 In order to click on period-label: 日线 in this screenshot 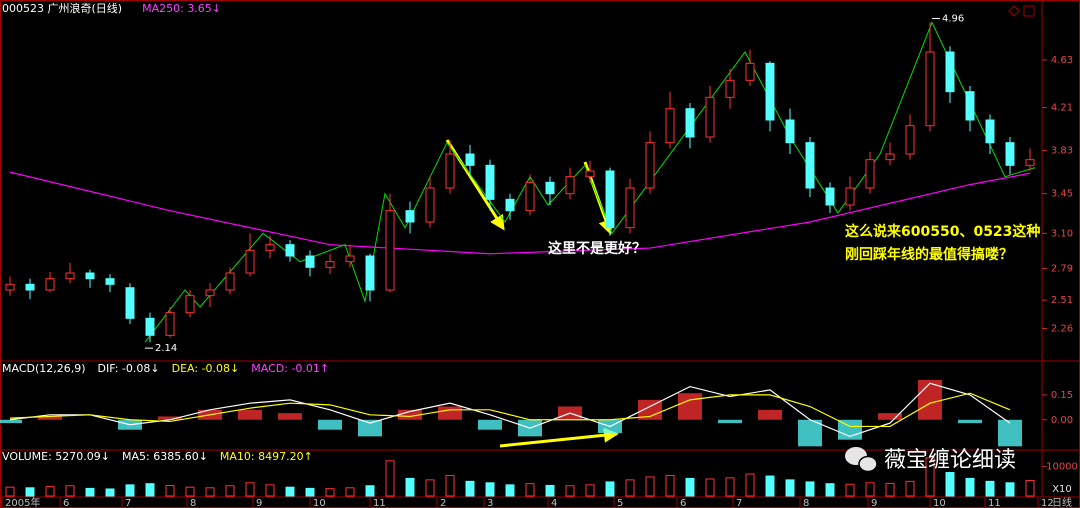, I will do `click(1062, 502)`.